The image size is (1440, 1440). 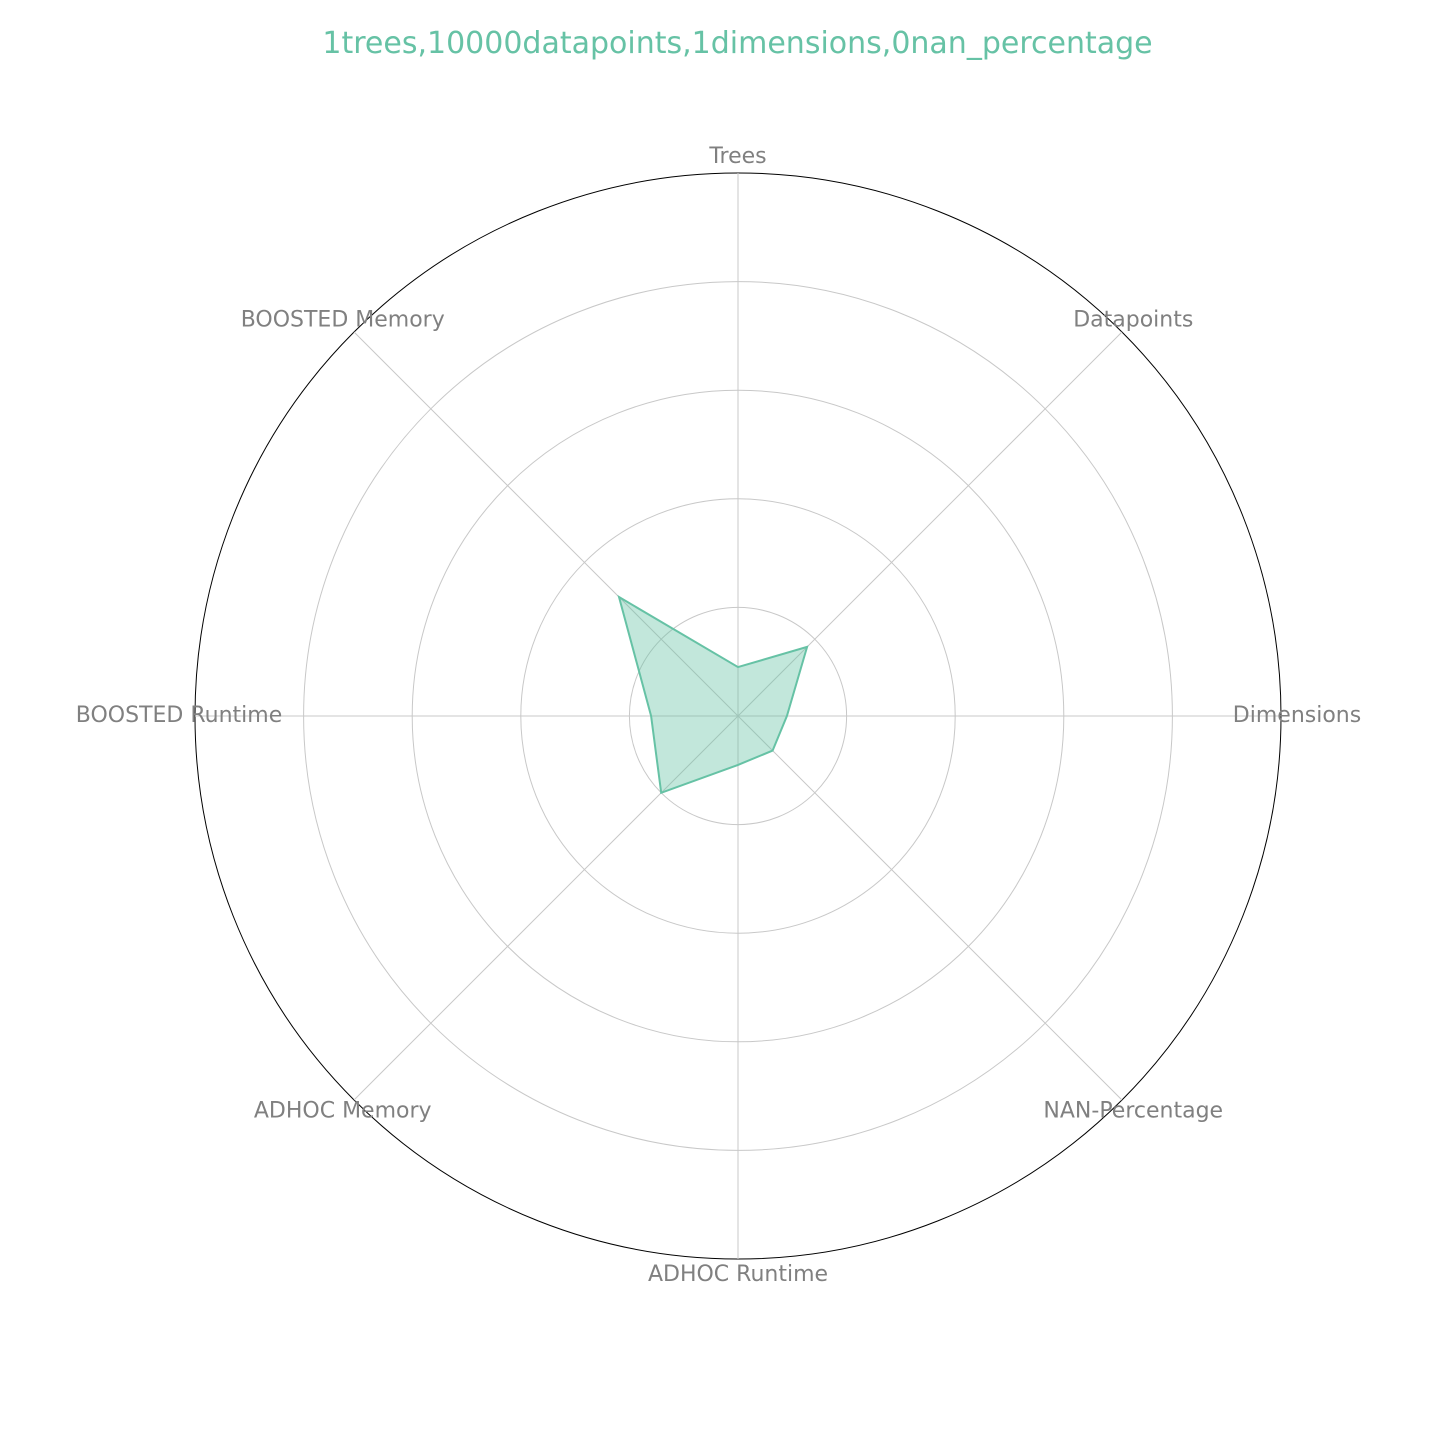 I want to click on axis-label-trees: Trees, so click(x=737, y=156).